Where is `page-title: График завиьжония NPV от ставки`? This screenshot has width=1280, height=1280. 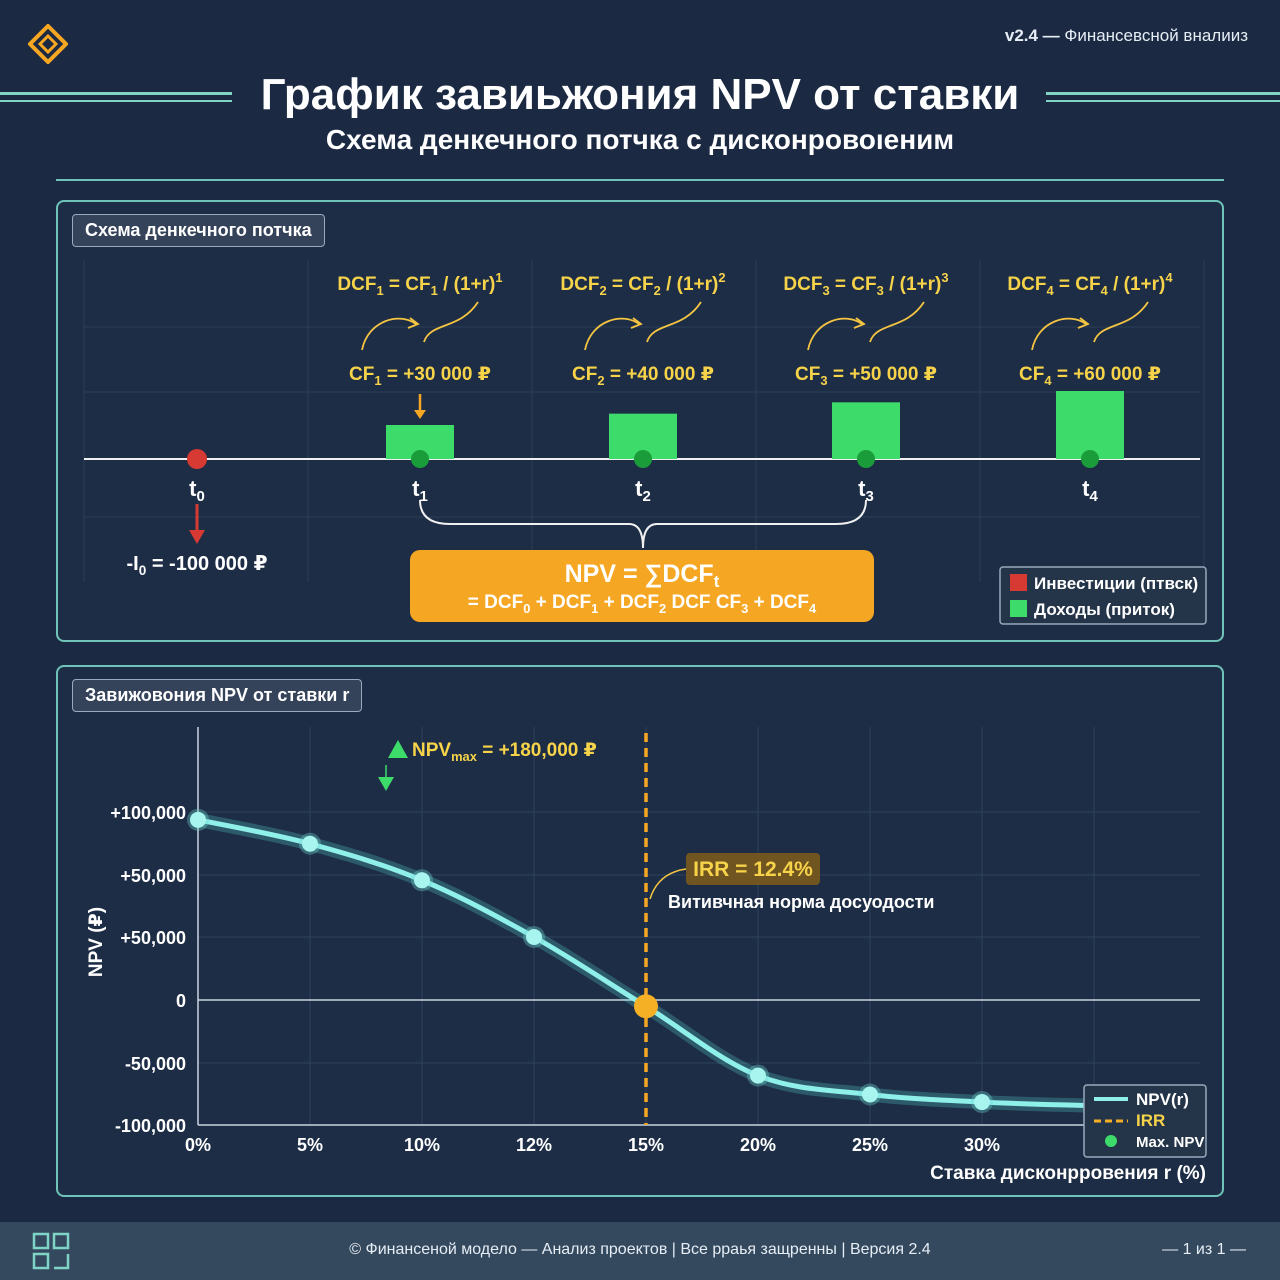
page-title: График завиьжония NPV от ставки is located at coordinates (640, 94).